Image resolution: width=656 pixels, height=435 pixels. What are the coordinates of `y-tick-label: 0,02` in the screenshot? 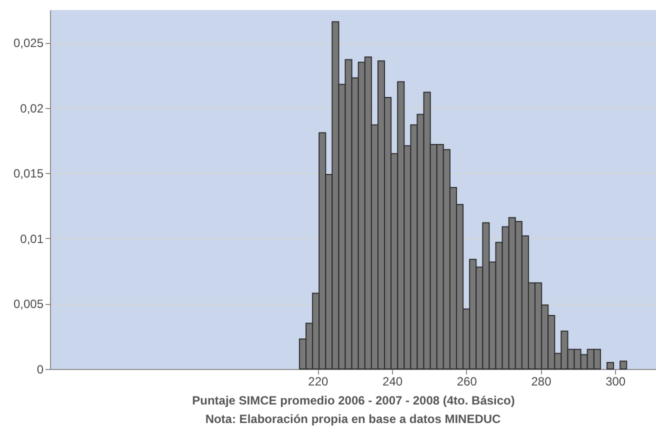 It's located at (32, 108).